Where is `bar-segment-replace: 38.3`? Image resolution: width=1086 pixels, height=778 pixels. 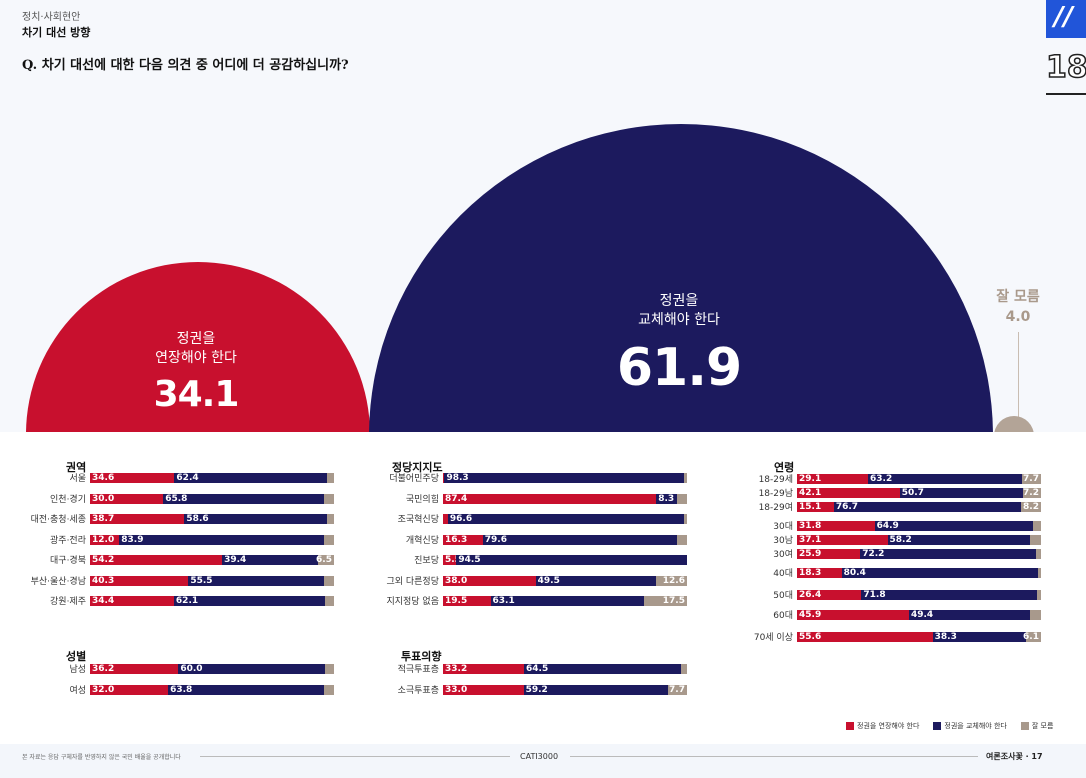
bar-segment-replace: 38.3 is located at coordinates (979, 637).